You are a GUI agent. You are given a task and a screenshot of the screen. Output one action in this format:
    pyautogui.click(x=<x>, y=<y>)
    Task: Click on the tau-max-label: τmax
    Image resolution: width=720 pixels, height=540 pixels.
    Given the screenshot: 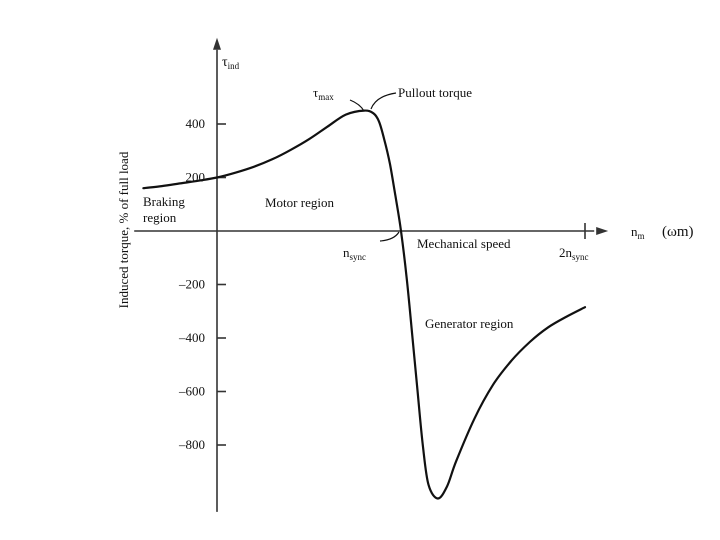 What is the action you would take?
    pyautogui.click(x=323, y=93)
    